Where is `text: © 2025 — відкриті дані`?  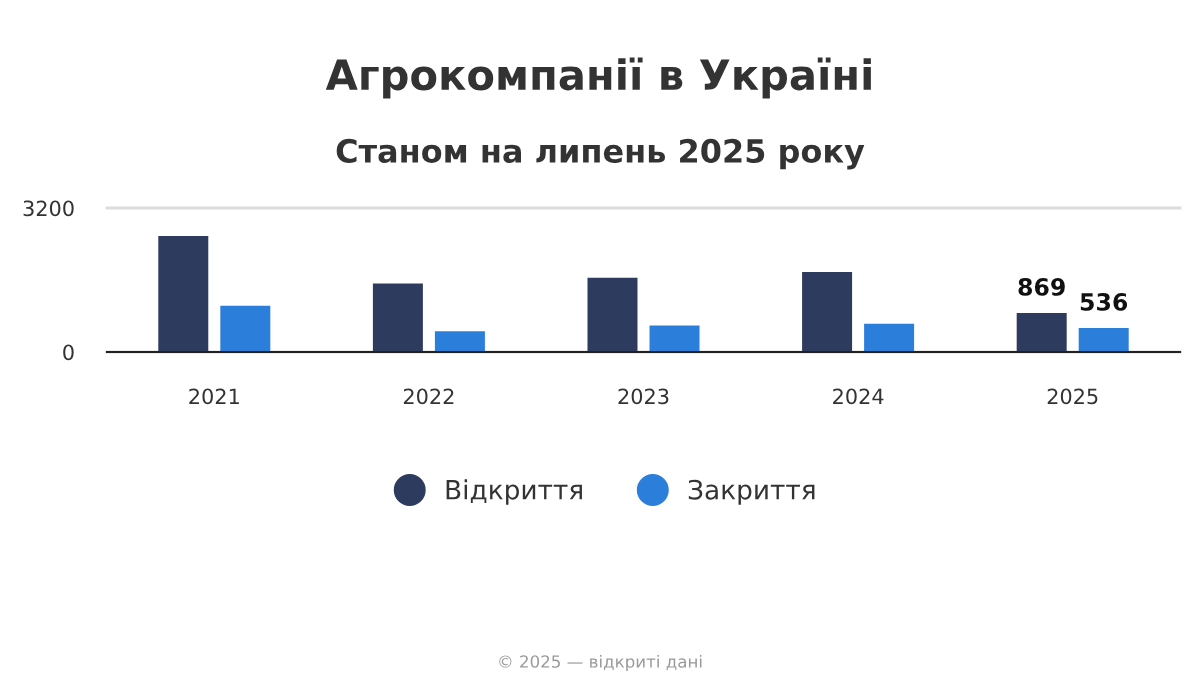
text: © 2025 — відкриті дані is located at coordinates (600, 663).